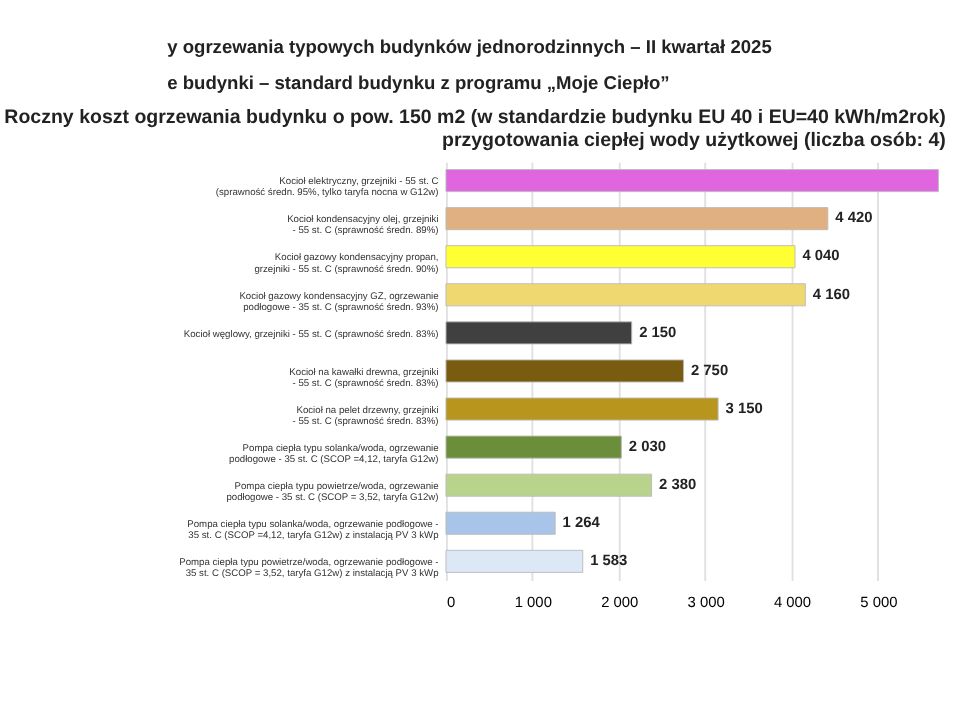 This screenshot has width=970, height=720. I want to click on x-tick-label: 5 000, so click(879, 601).